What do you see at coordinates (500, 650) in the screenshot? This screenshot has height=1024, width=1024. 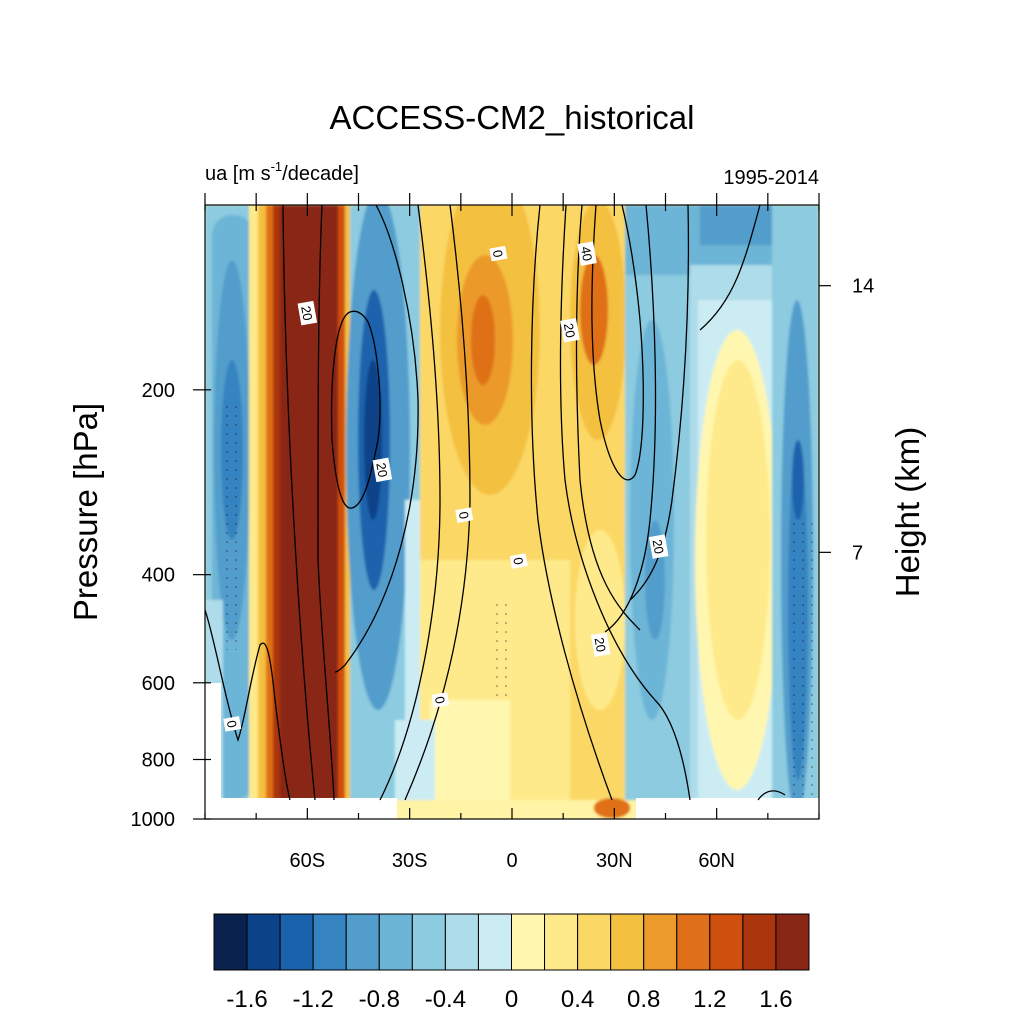 I see `stipple-tropics` at bounding box center [500, 650].